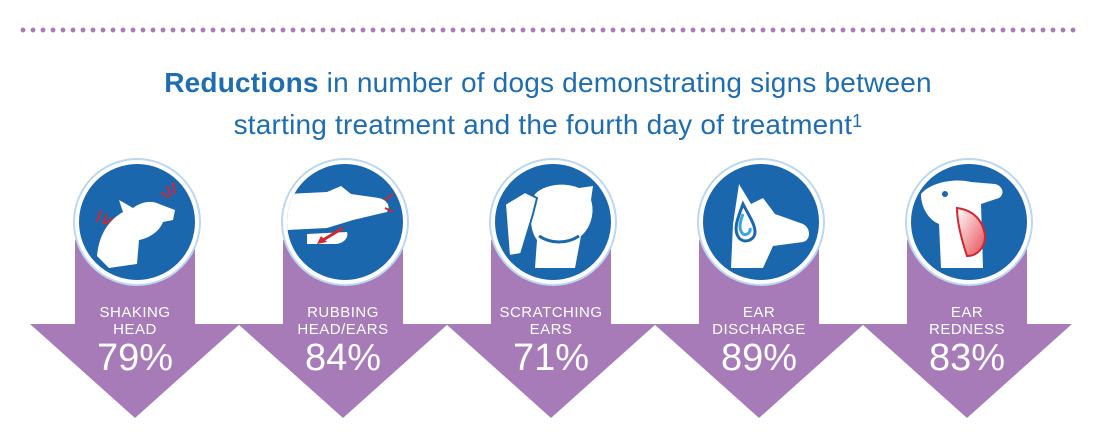 This screenshot has width=1096, height=432. What do you see at coordinates (857, 121) in the screenshot?
I see `footnote-marker: 1` at bounding box center [857, 121].